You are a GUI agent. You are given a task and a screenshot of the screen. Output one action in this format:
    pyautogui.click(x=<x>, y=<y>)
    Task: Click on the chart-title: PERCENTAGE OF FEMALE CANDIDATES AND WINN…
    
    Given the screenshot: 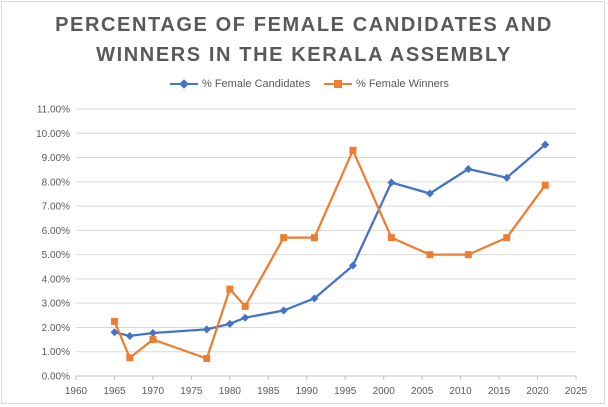 What is the action you would take?
    pyautogui.click(x=304, y=40)
    